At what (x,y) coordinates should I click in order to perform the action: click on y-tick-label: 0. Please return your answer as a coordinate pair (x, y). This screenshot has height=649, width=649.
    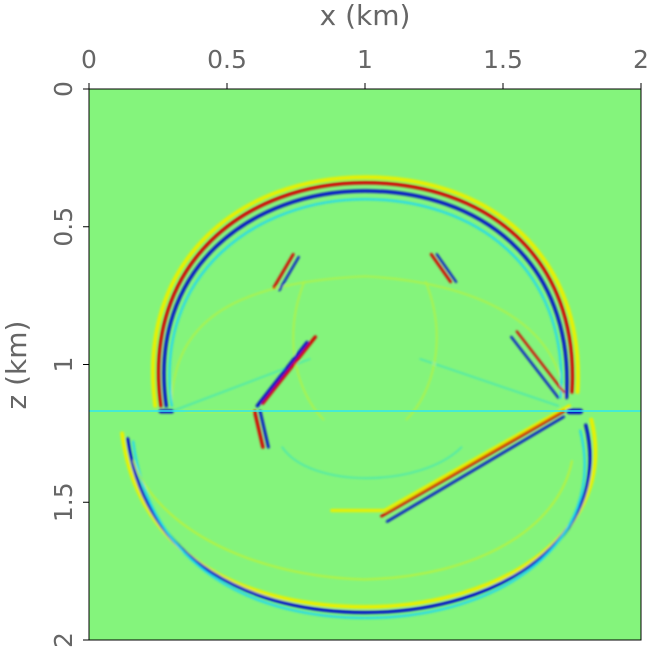
    Looking at the image, I should click on (63, 89).